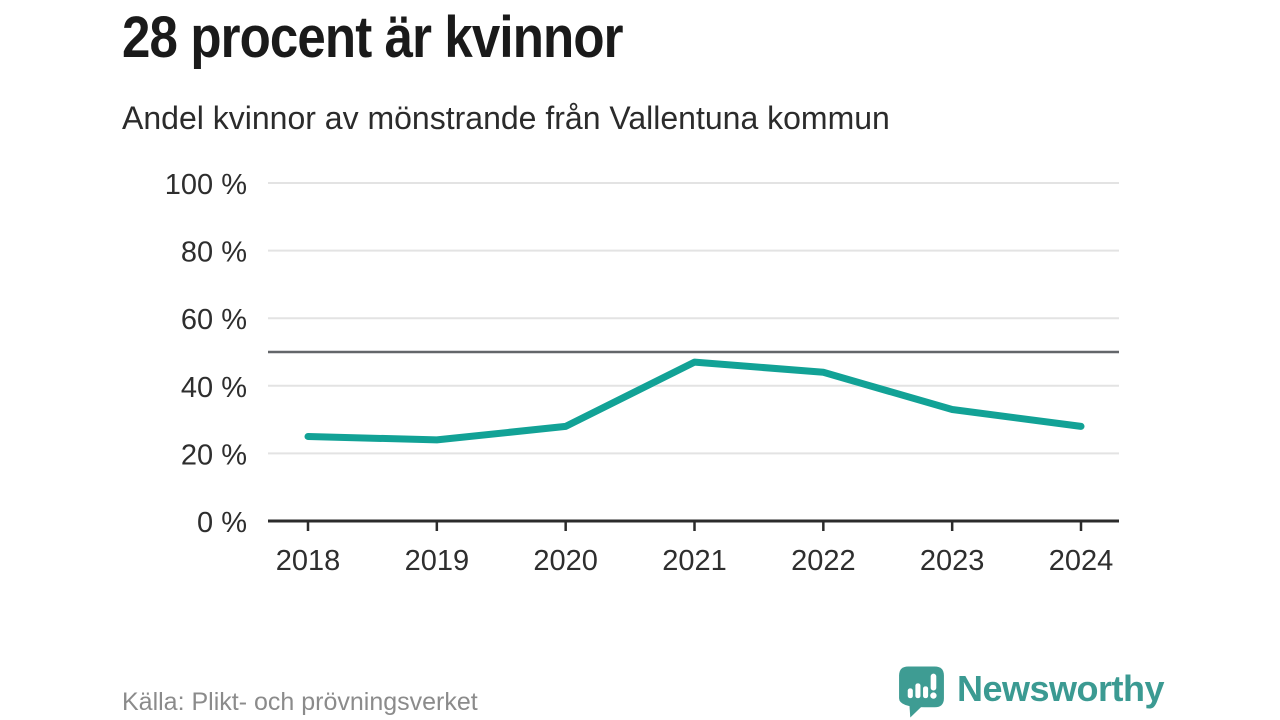 This screenshot has width=1280, height=720. What do you see at coordinates (214, 253) in the screenshot?
I see `y-tick-label-80: 80 %` at bounding box center [214, 253].